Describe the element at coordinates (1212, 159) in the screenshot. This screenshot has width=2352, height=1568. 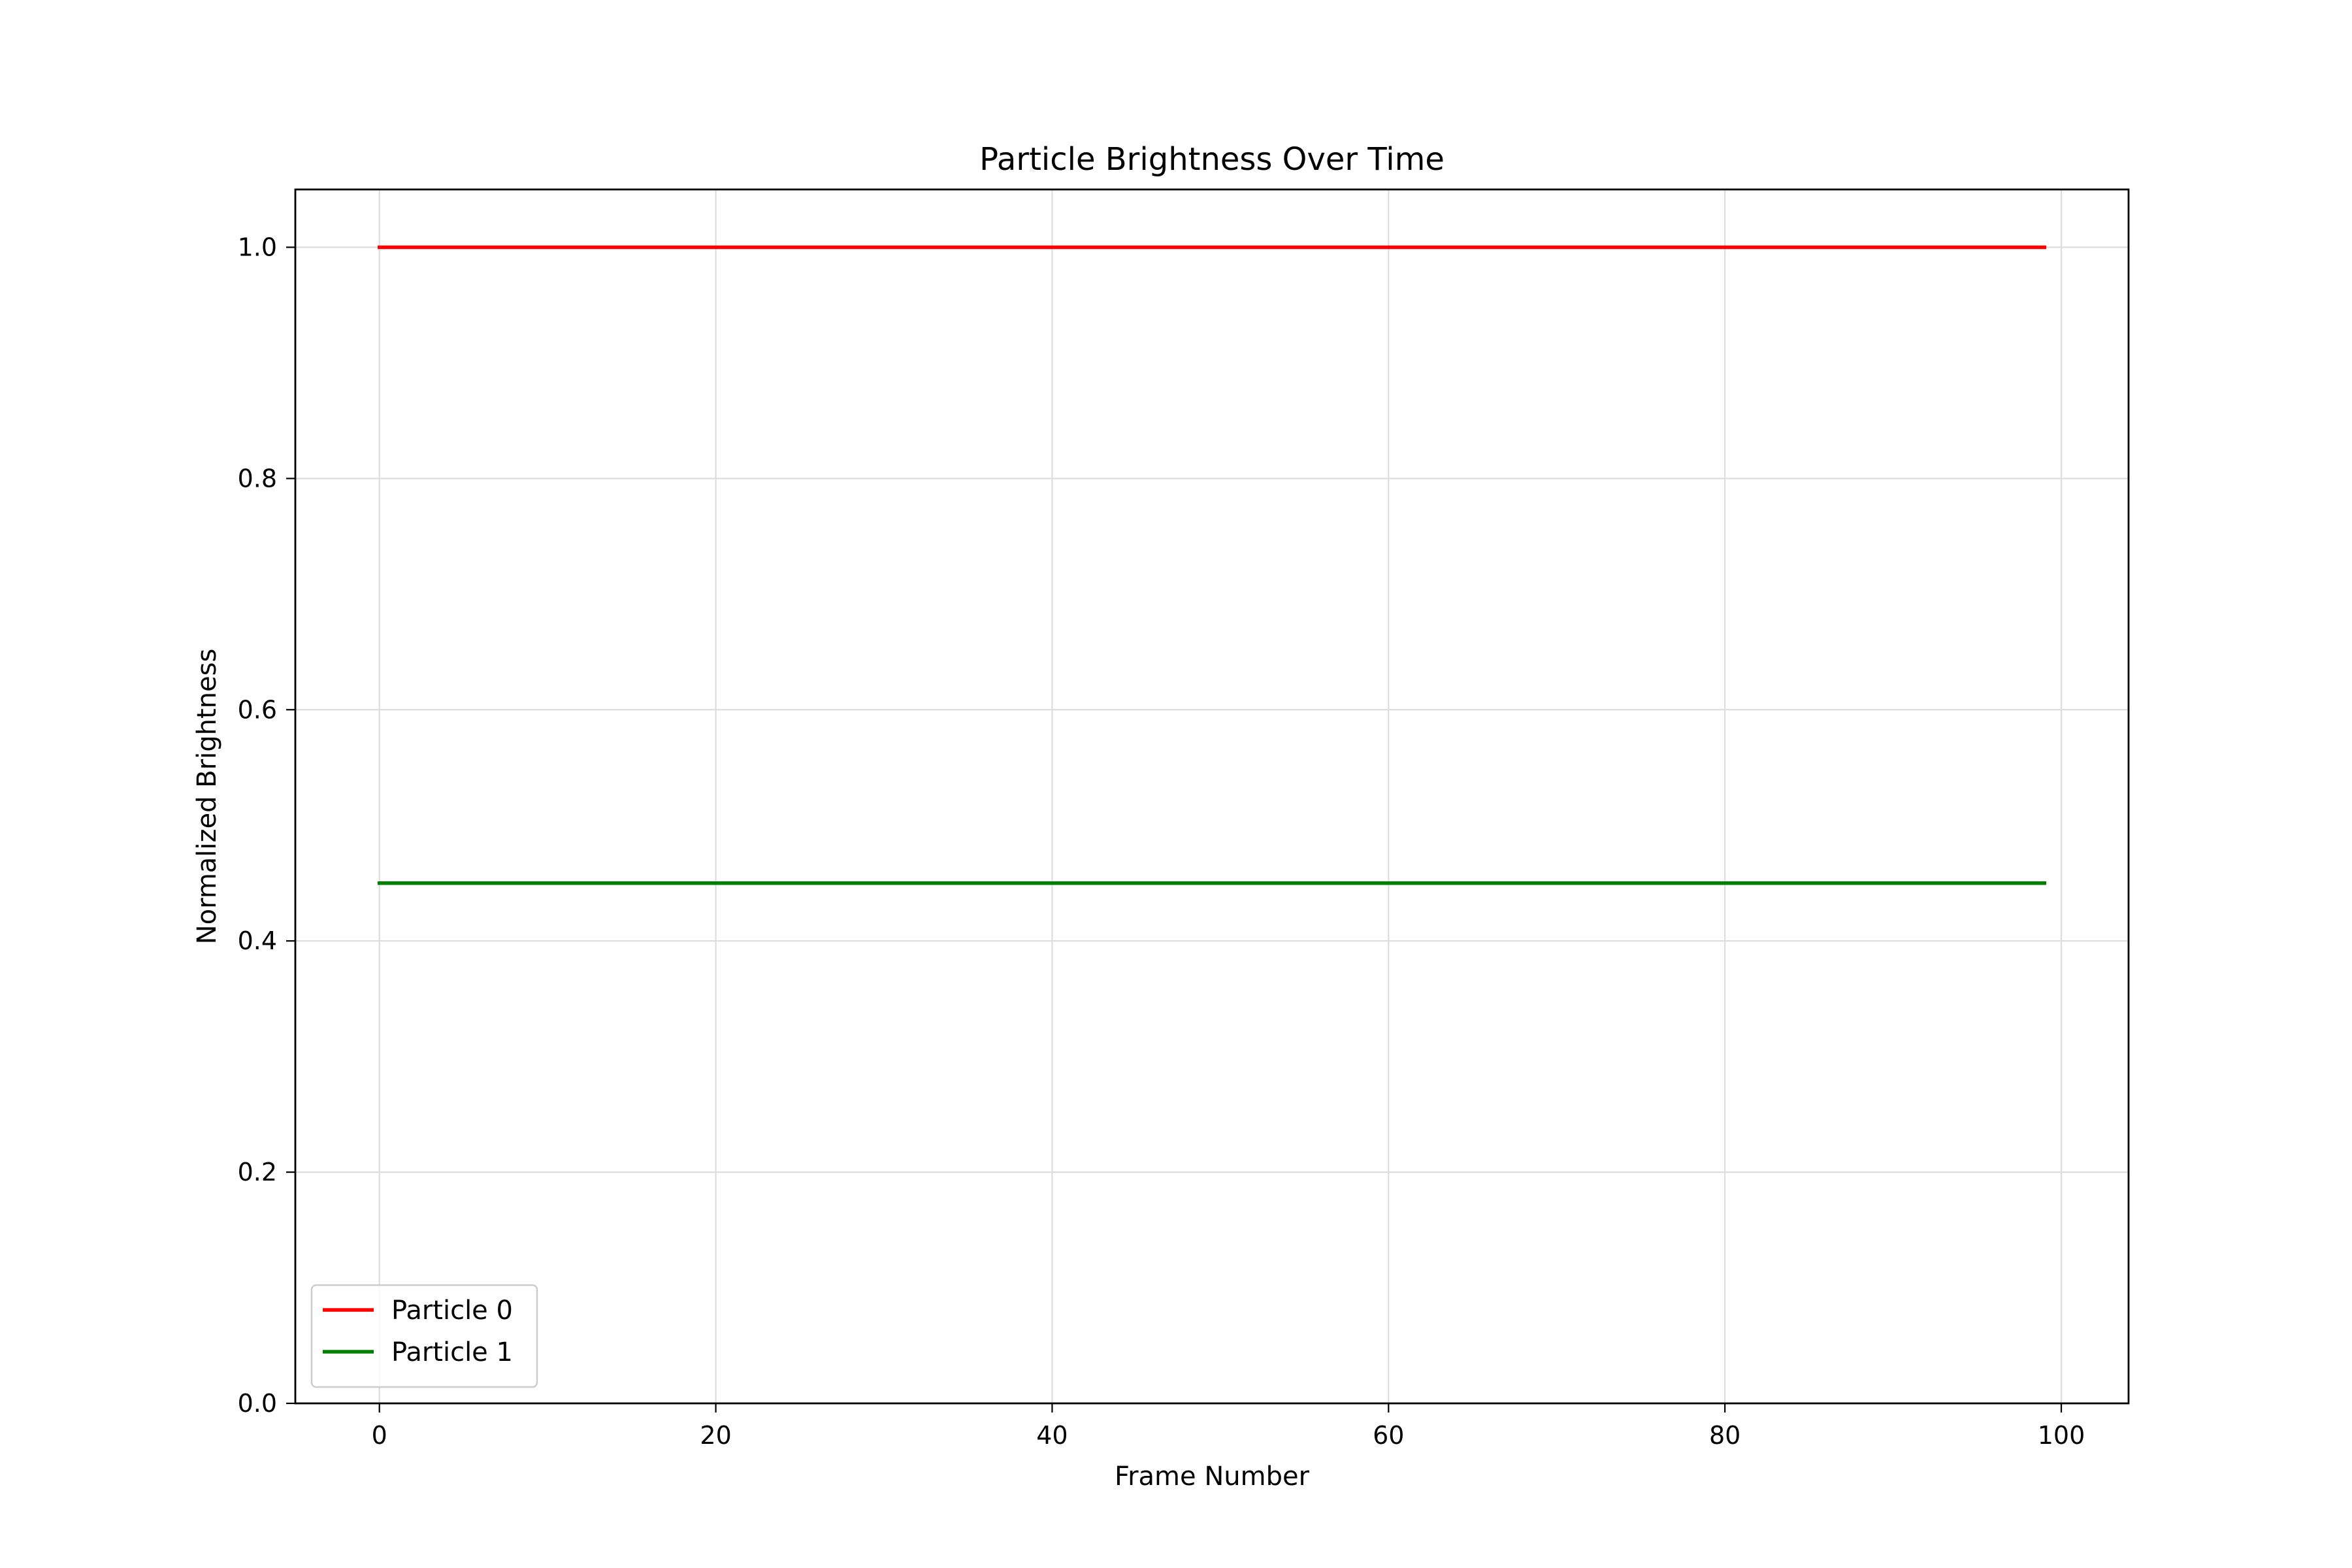
I see `chart-title: Particle Brightness Over Time` at that location.